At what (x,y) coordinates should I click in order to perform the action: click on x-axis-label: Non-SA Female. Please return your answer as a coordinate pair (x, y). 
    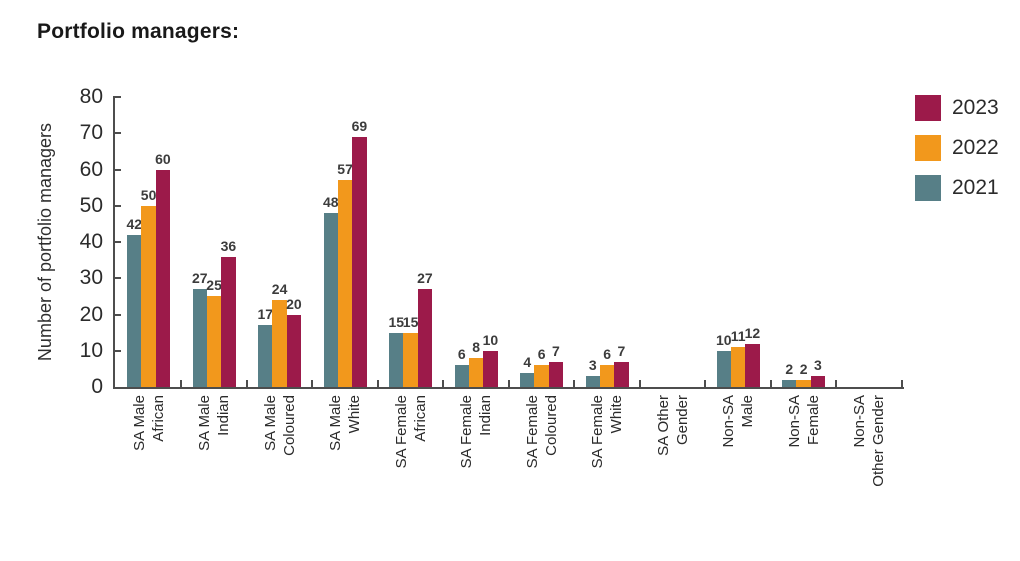
    Looking at the image, I should click on (804, 470).